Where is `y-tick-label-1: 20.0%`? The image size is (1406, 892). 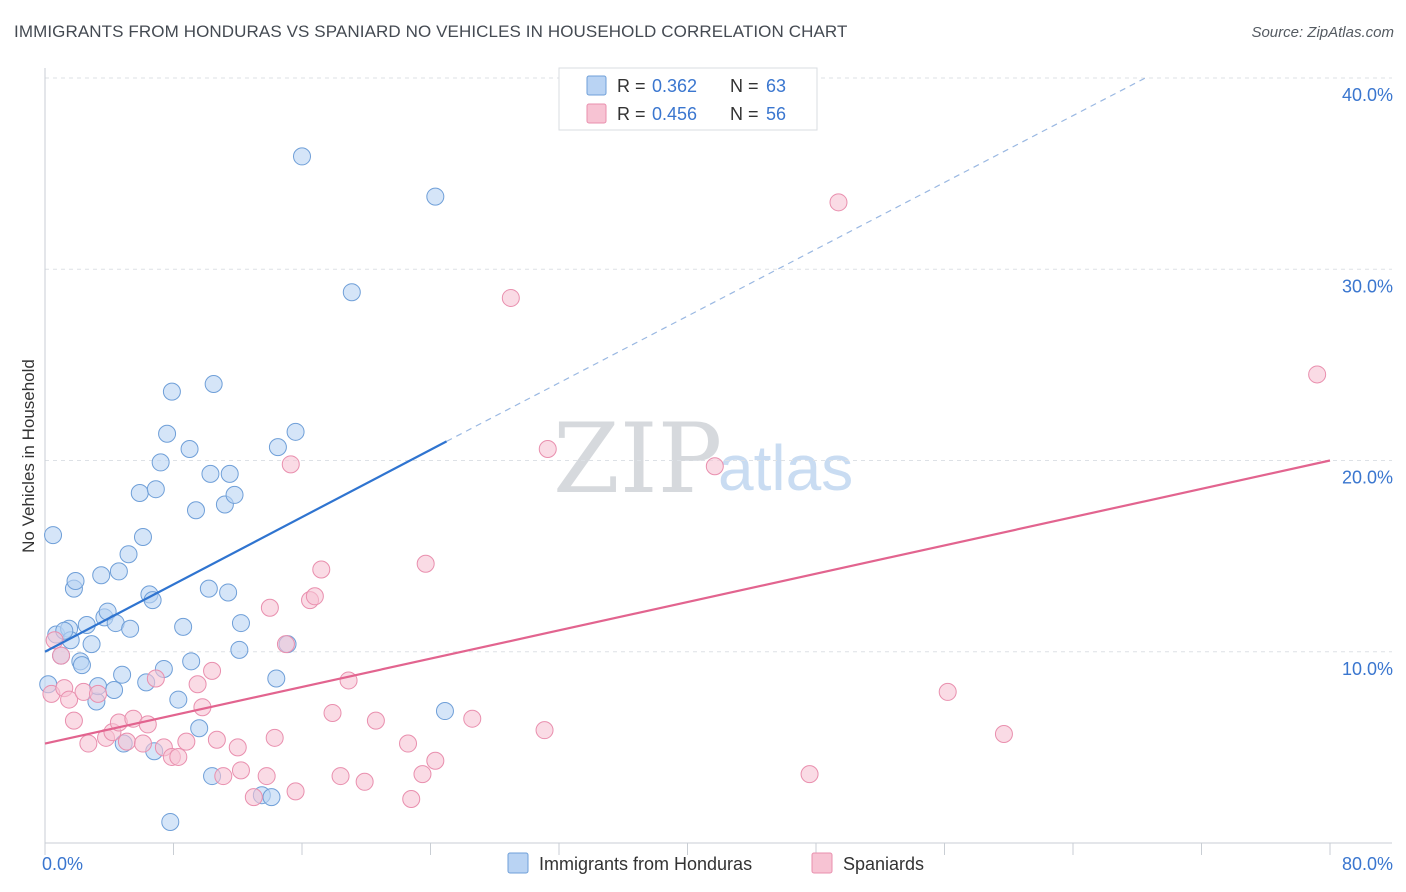 y-tick-label-1: 20.0% is located at coordinates (1367, 478).